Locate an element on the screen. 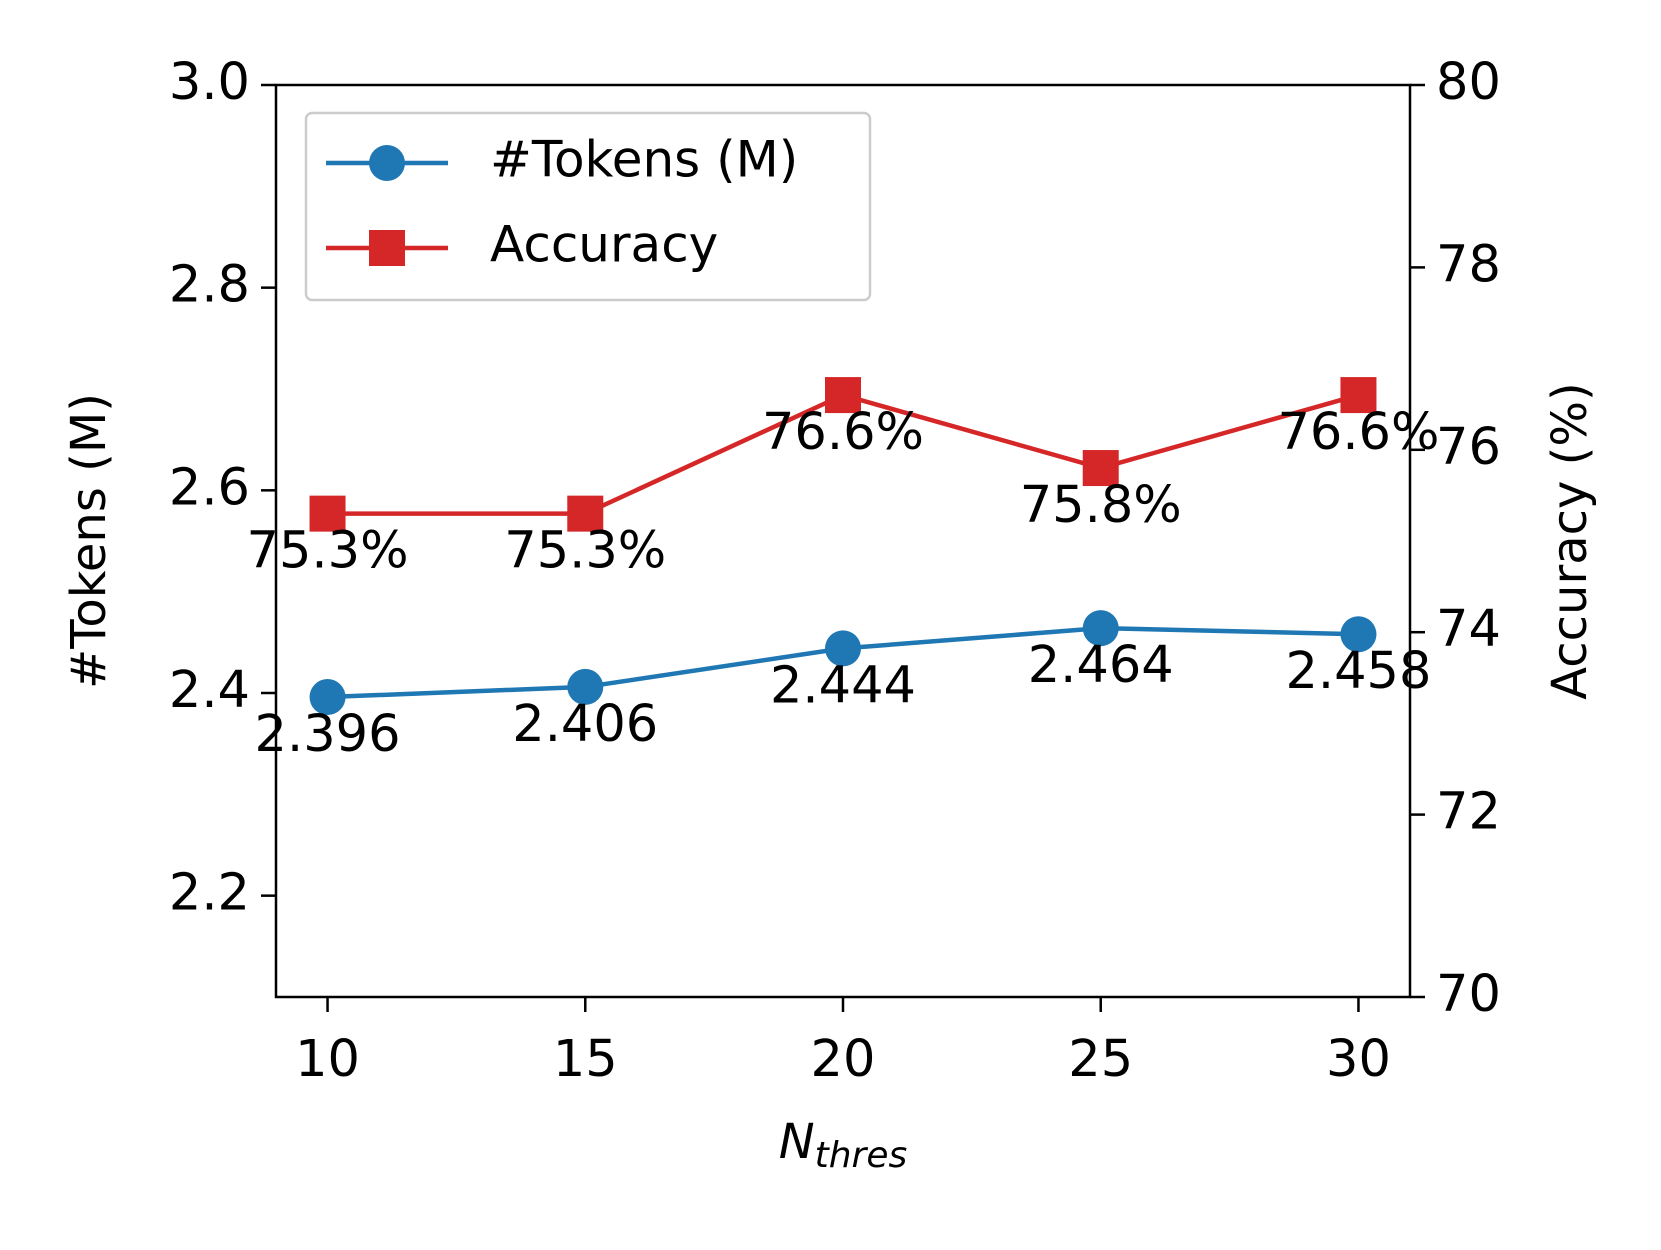 The width and height of the screenshot is (1661, 1250). legend-box is located at coordinates (588, 206).